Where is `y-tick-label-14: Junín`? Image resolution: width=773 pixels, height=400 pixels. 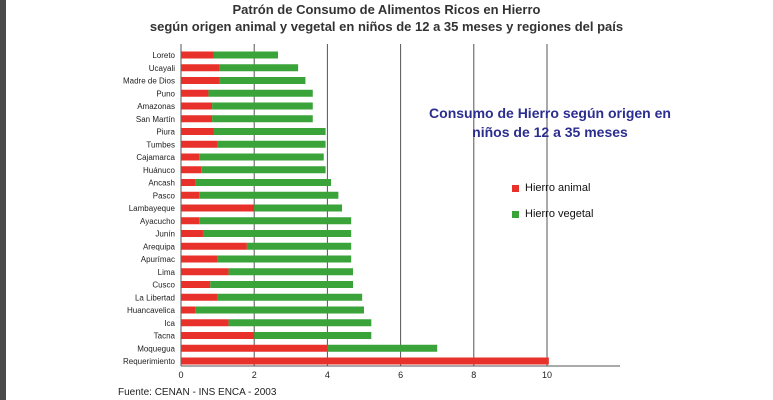
y-tick-label-14: Junín is located at coordinates (165, 234).